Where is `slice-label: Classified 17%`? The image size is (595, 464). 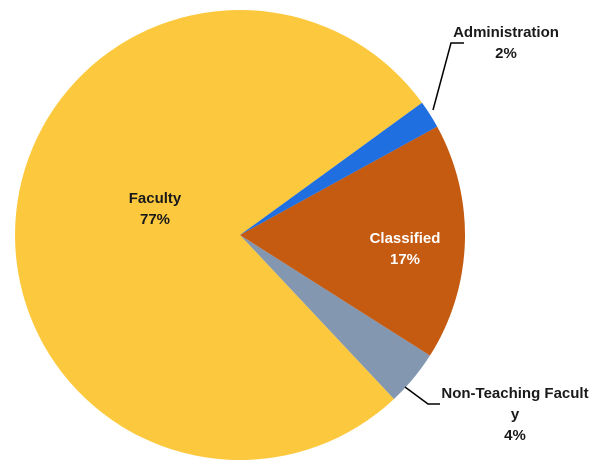
slice-label: Classified 17% is located at coordinates (405, 249).